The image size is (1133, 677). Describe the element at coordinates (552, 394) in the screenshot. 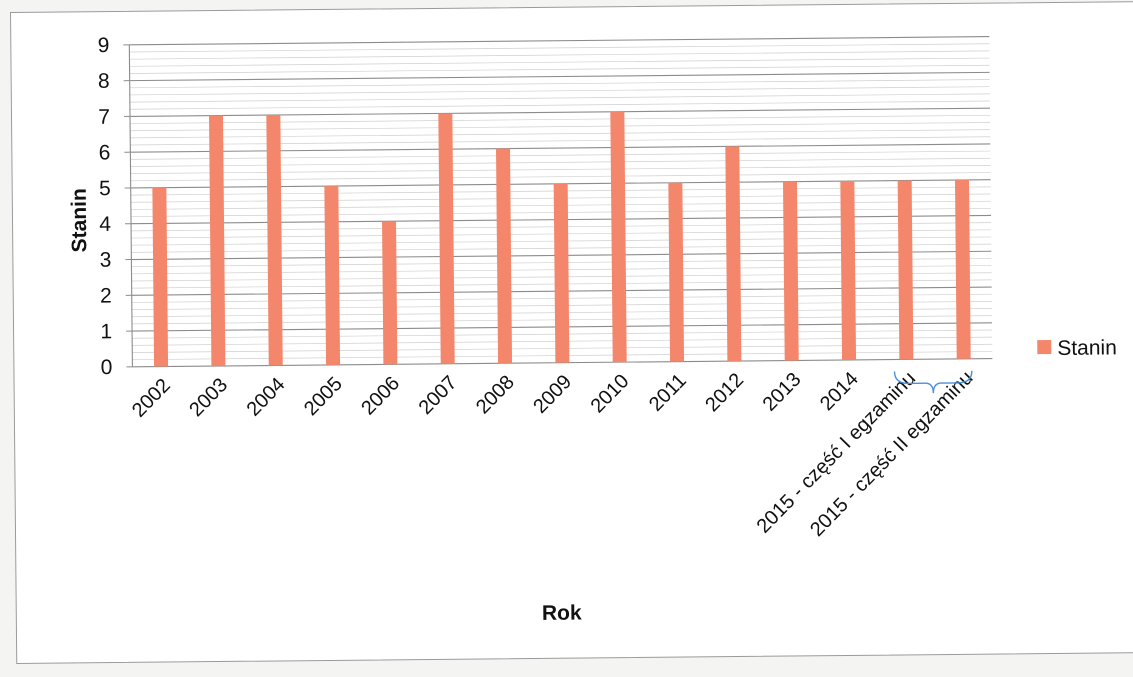

I see `x-tick-label: 2009` at that location.